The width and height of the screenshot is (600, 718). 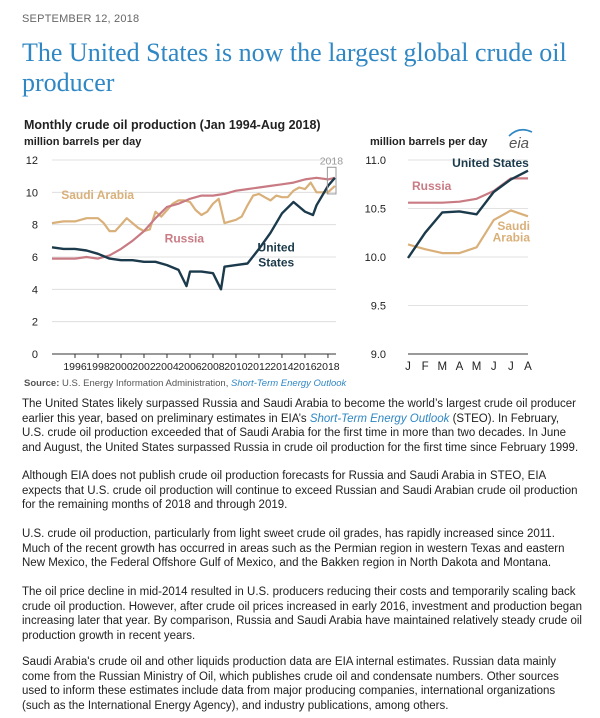 I want to click on left-ytick-label: 0, so click(x=35, y=355).